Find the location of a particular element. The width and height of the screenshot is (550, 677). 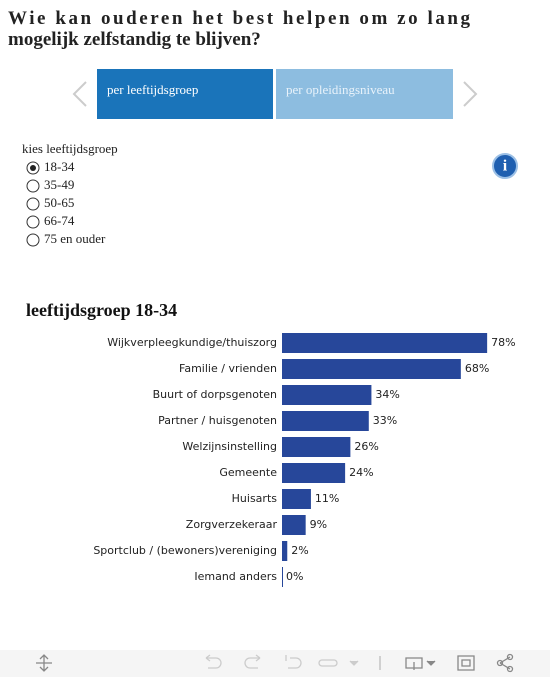

next-arrow is located at coordinates (470, 94).